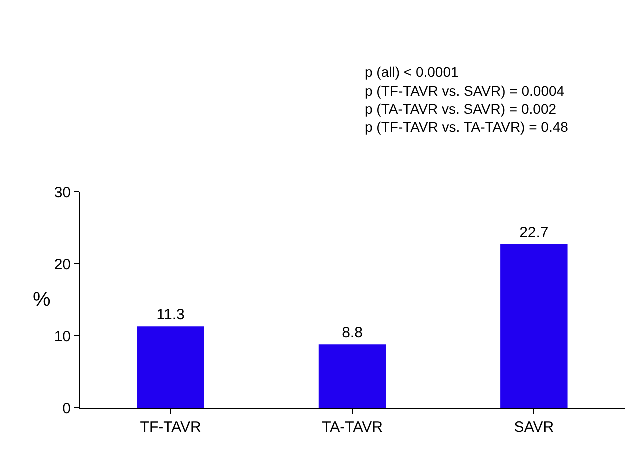 This screenshot has width=639, height=458. Describe the element at coordinates (62, 193) in the screenshot. I see `y-tick-label: 30` at that location.